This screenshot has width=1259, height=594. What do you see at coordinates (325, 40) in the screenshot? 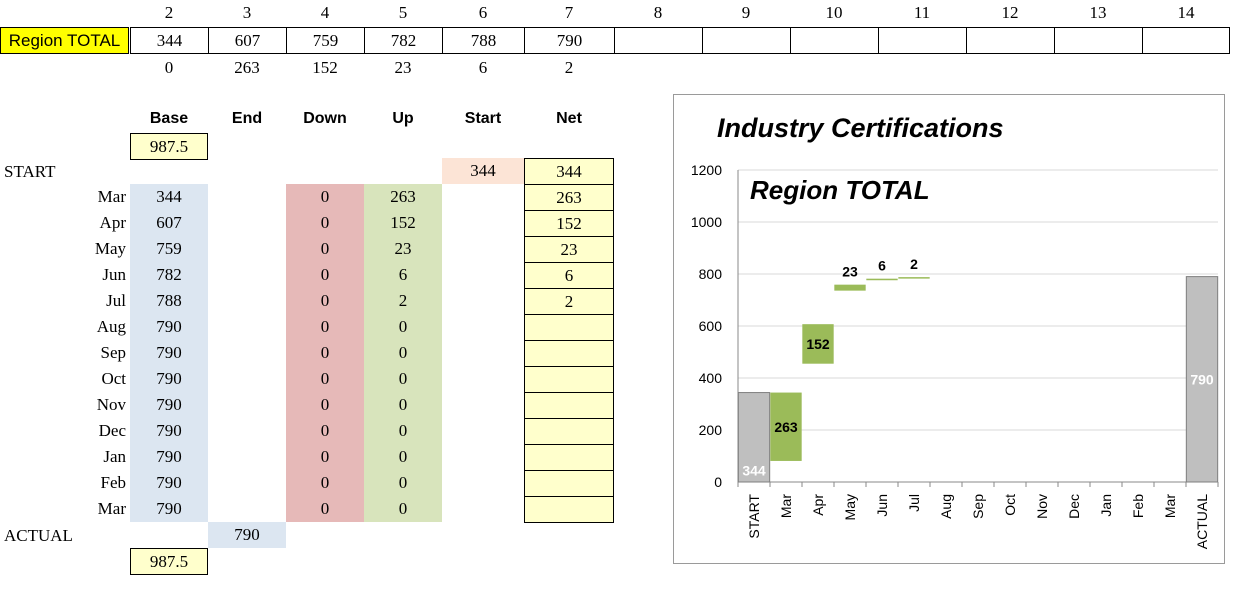
I see `total-cell: 759` at bounding box center [325, 40].